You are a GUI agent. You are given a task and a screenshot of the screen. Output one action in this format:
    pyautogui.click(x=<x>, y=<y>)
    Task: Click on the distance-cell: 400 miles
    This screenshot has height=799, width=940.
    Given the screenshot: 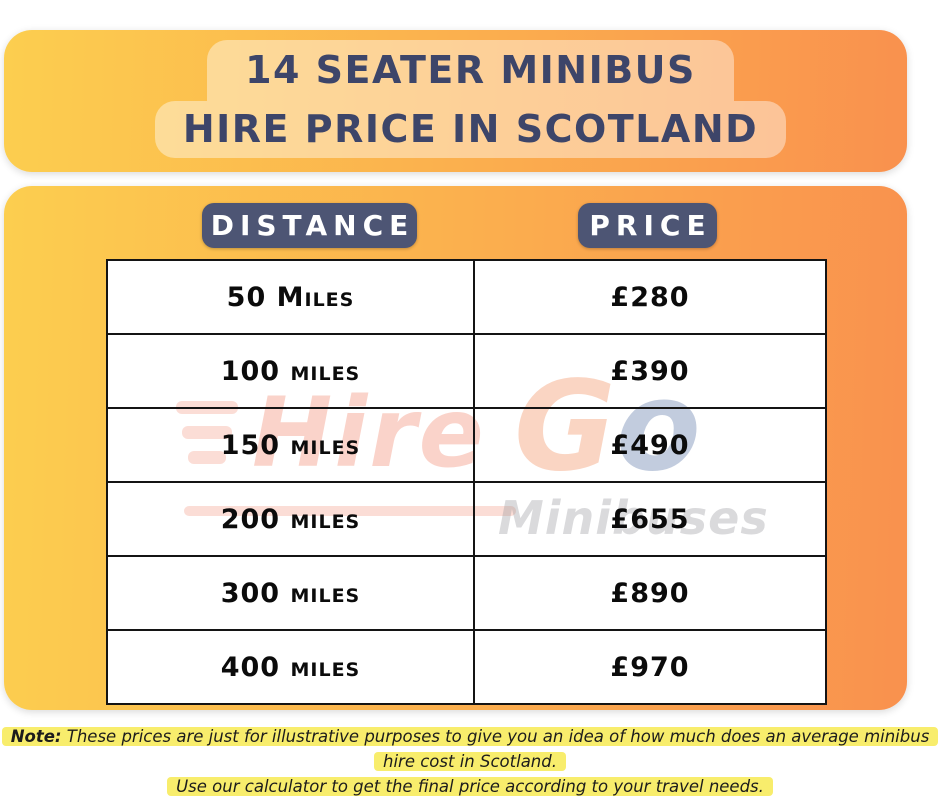 What is the action you would take?
    pyautogui.click(x=290, y=667)
    